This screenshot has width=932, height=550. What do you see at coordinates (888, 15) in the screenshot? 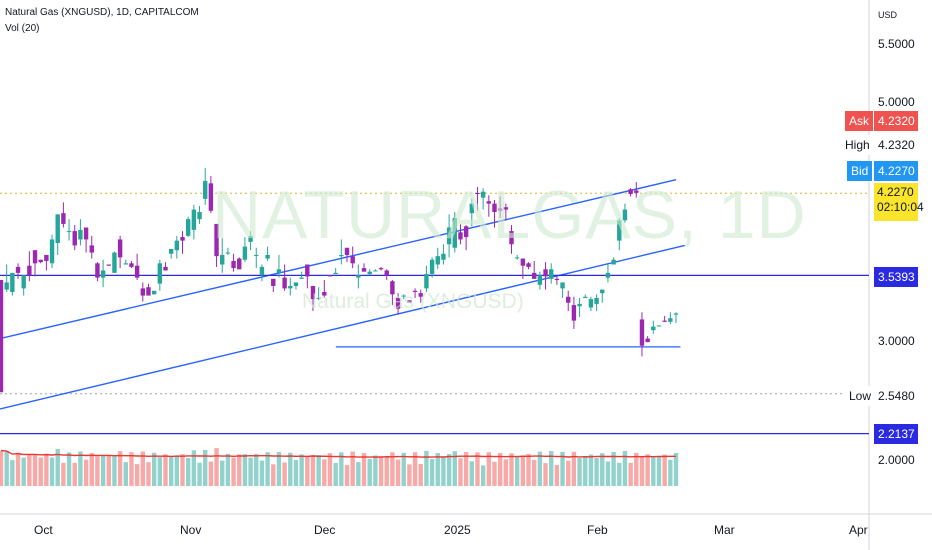
I see `currency-label: USD` at bounding box center [888, 15].